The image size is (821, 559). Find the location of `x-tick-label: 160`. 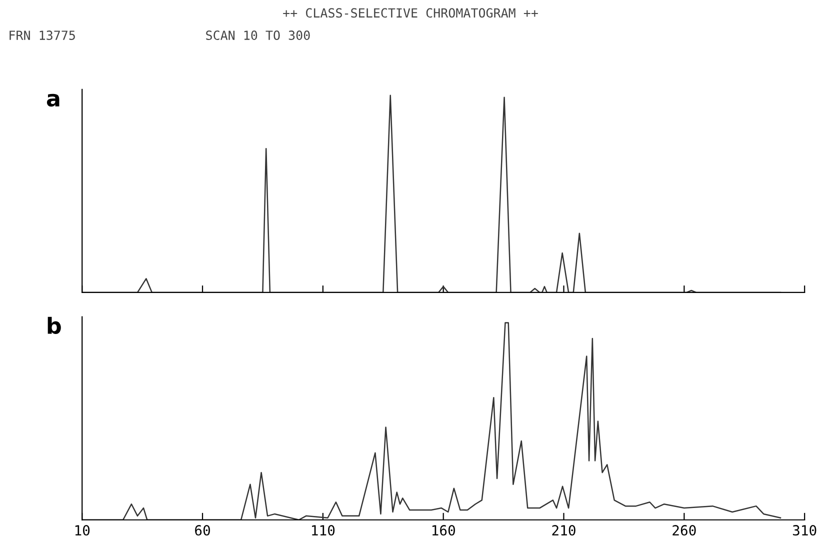

x-tick-label: 160 is located at coordinates (443, 530).